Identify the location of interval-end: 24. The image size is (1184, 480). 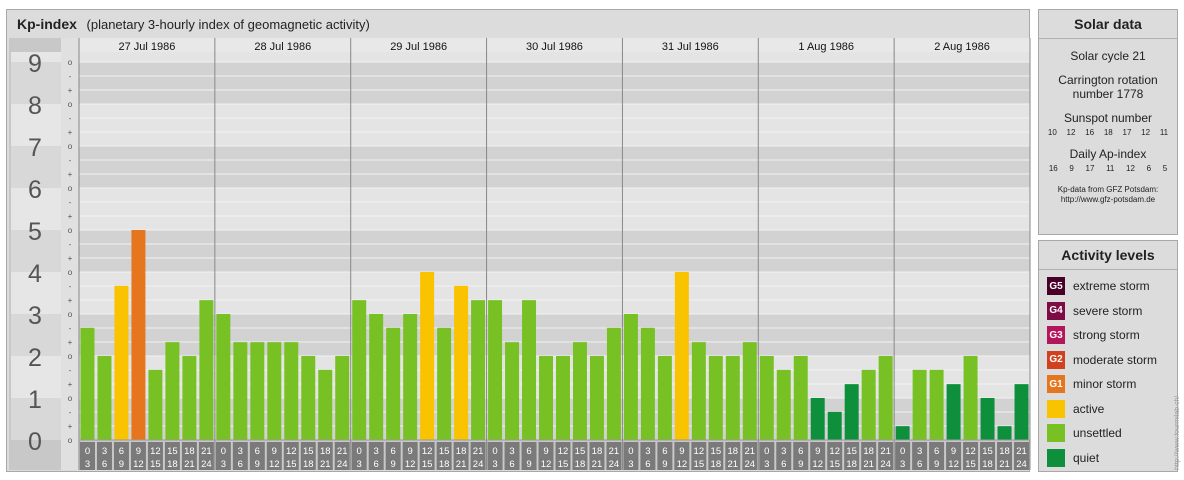
(614, 464).